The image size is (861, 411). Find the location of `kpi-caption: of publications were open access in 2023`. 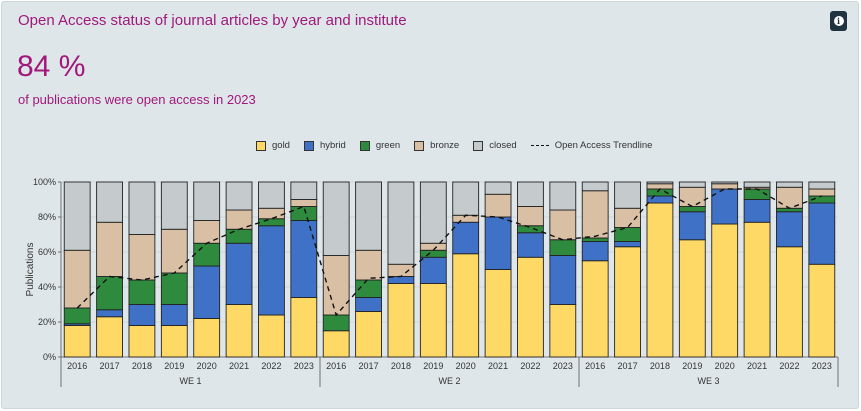

kpi-caption: of publications were open access in 2023 is located at coordinates (137, 99).